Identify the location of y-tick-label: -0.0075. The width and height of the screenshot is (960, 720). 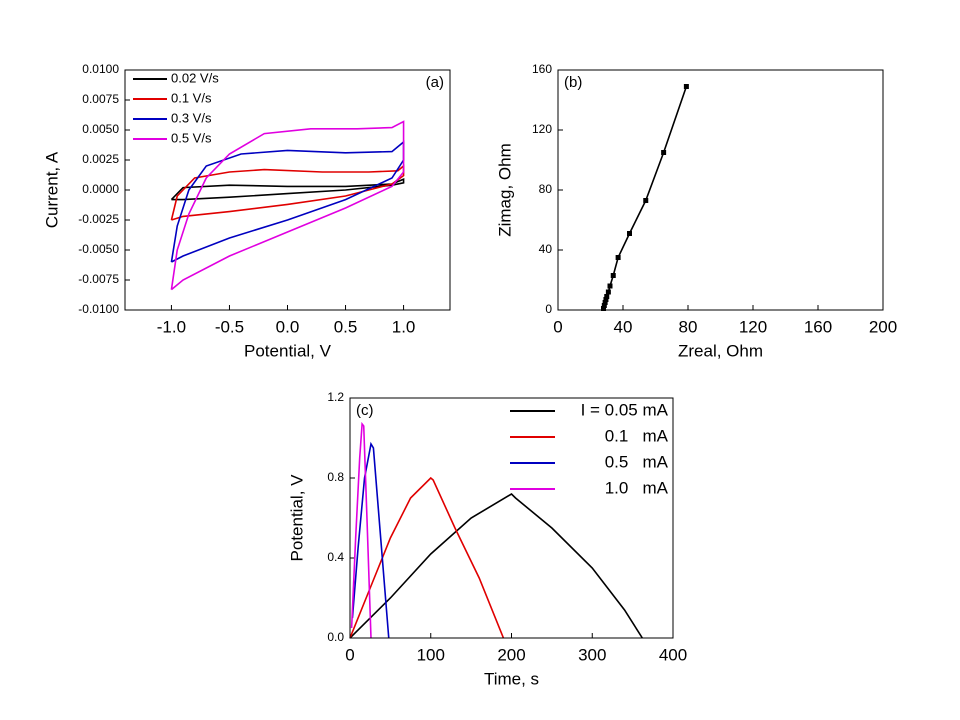
(98, 279).